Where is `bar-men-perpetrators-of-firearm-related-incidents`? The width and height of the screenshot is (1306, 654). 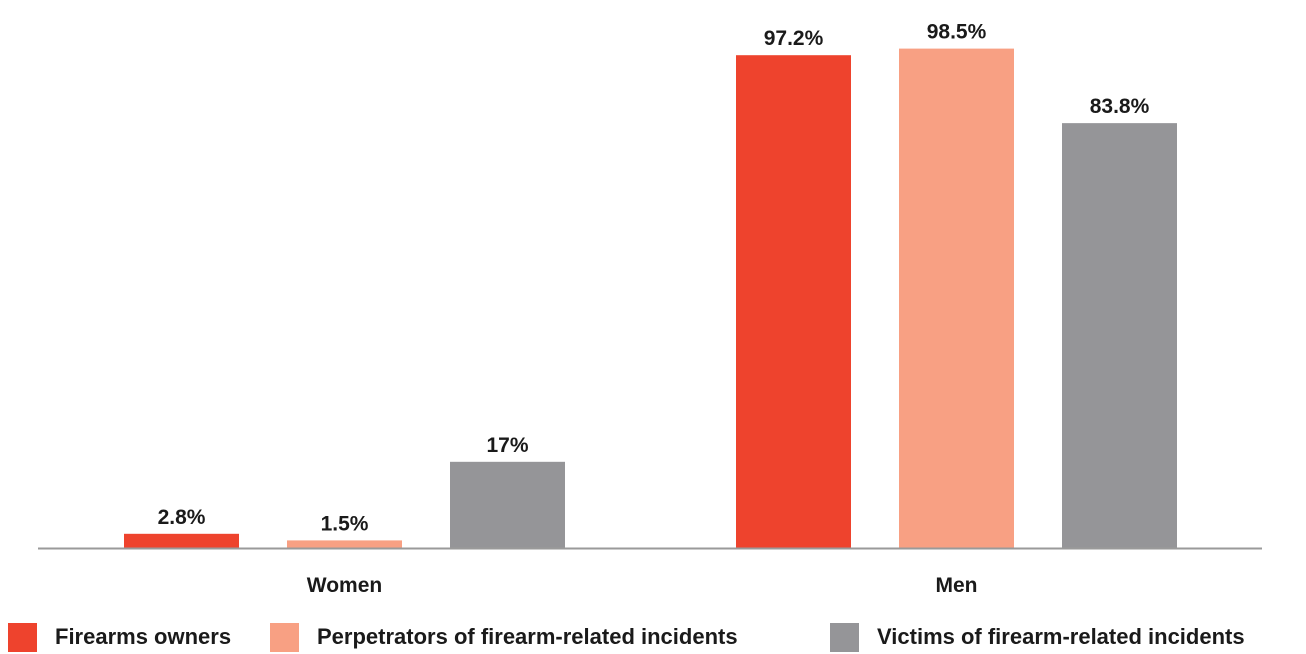
bar-men-perpetrators-of-firearm-related-incidents is located at coordinates (956, 298).